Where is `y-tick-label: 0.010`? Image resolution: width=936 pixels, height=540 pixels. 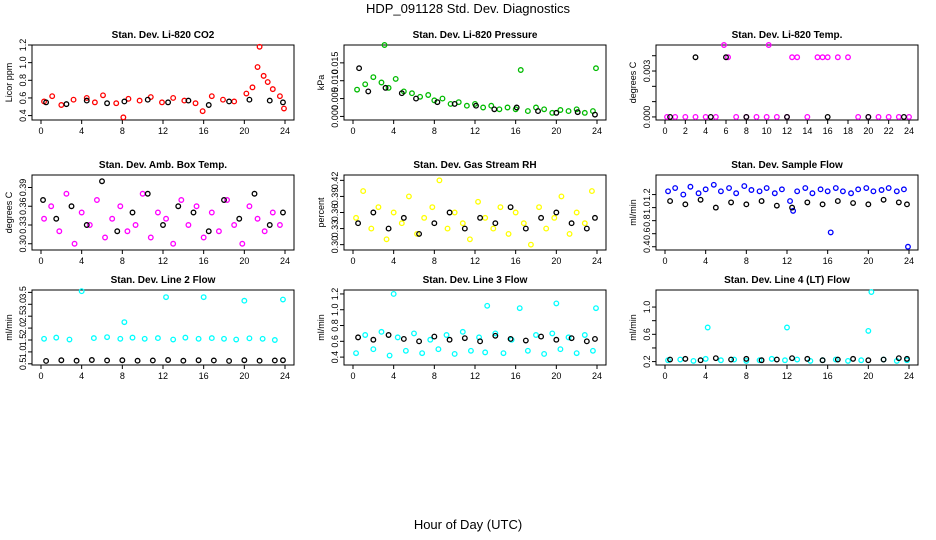 y-tick-label: 0.010 is located at coordinates (335, 80).